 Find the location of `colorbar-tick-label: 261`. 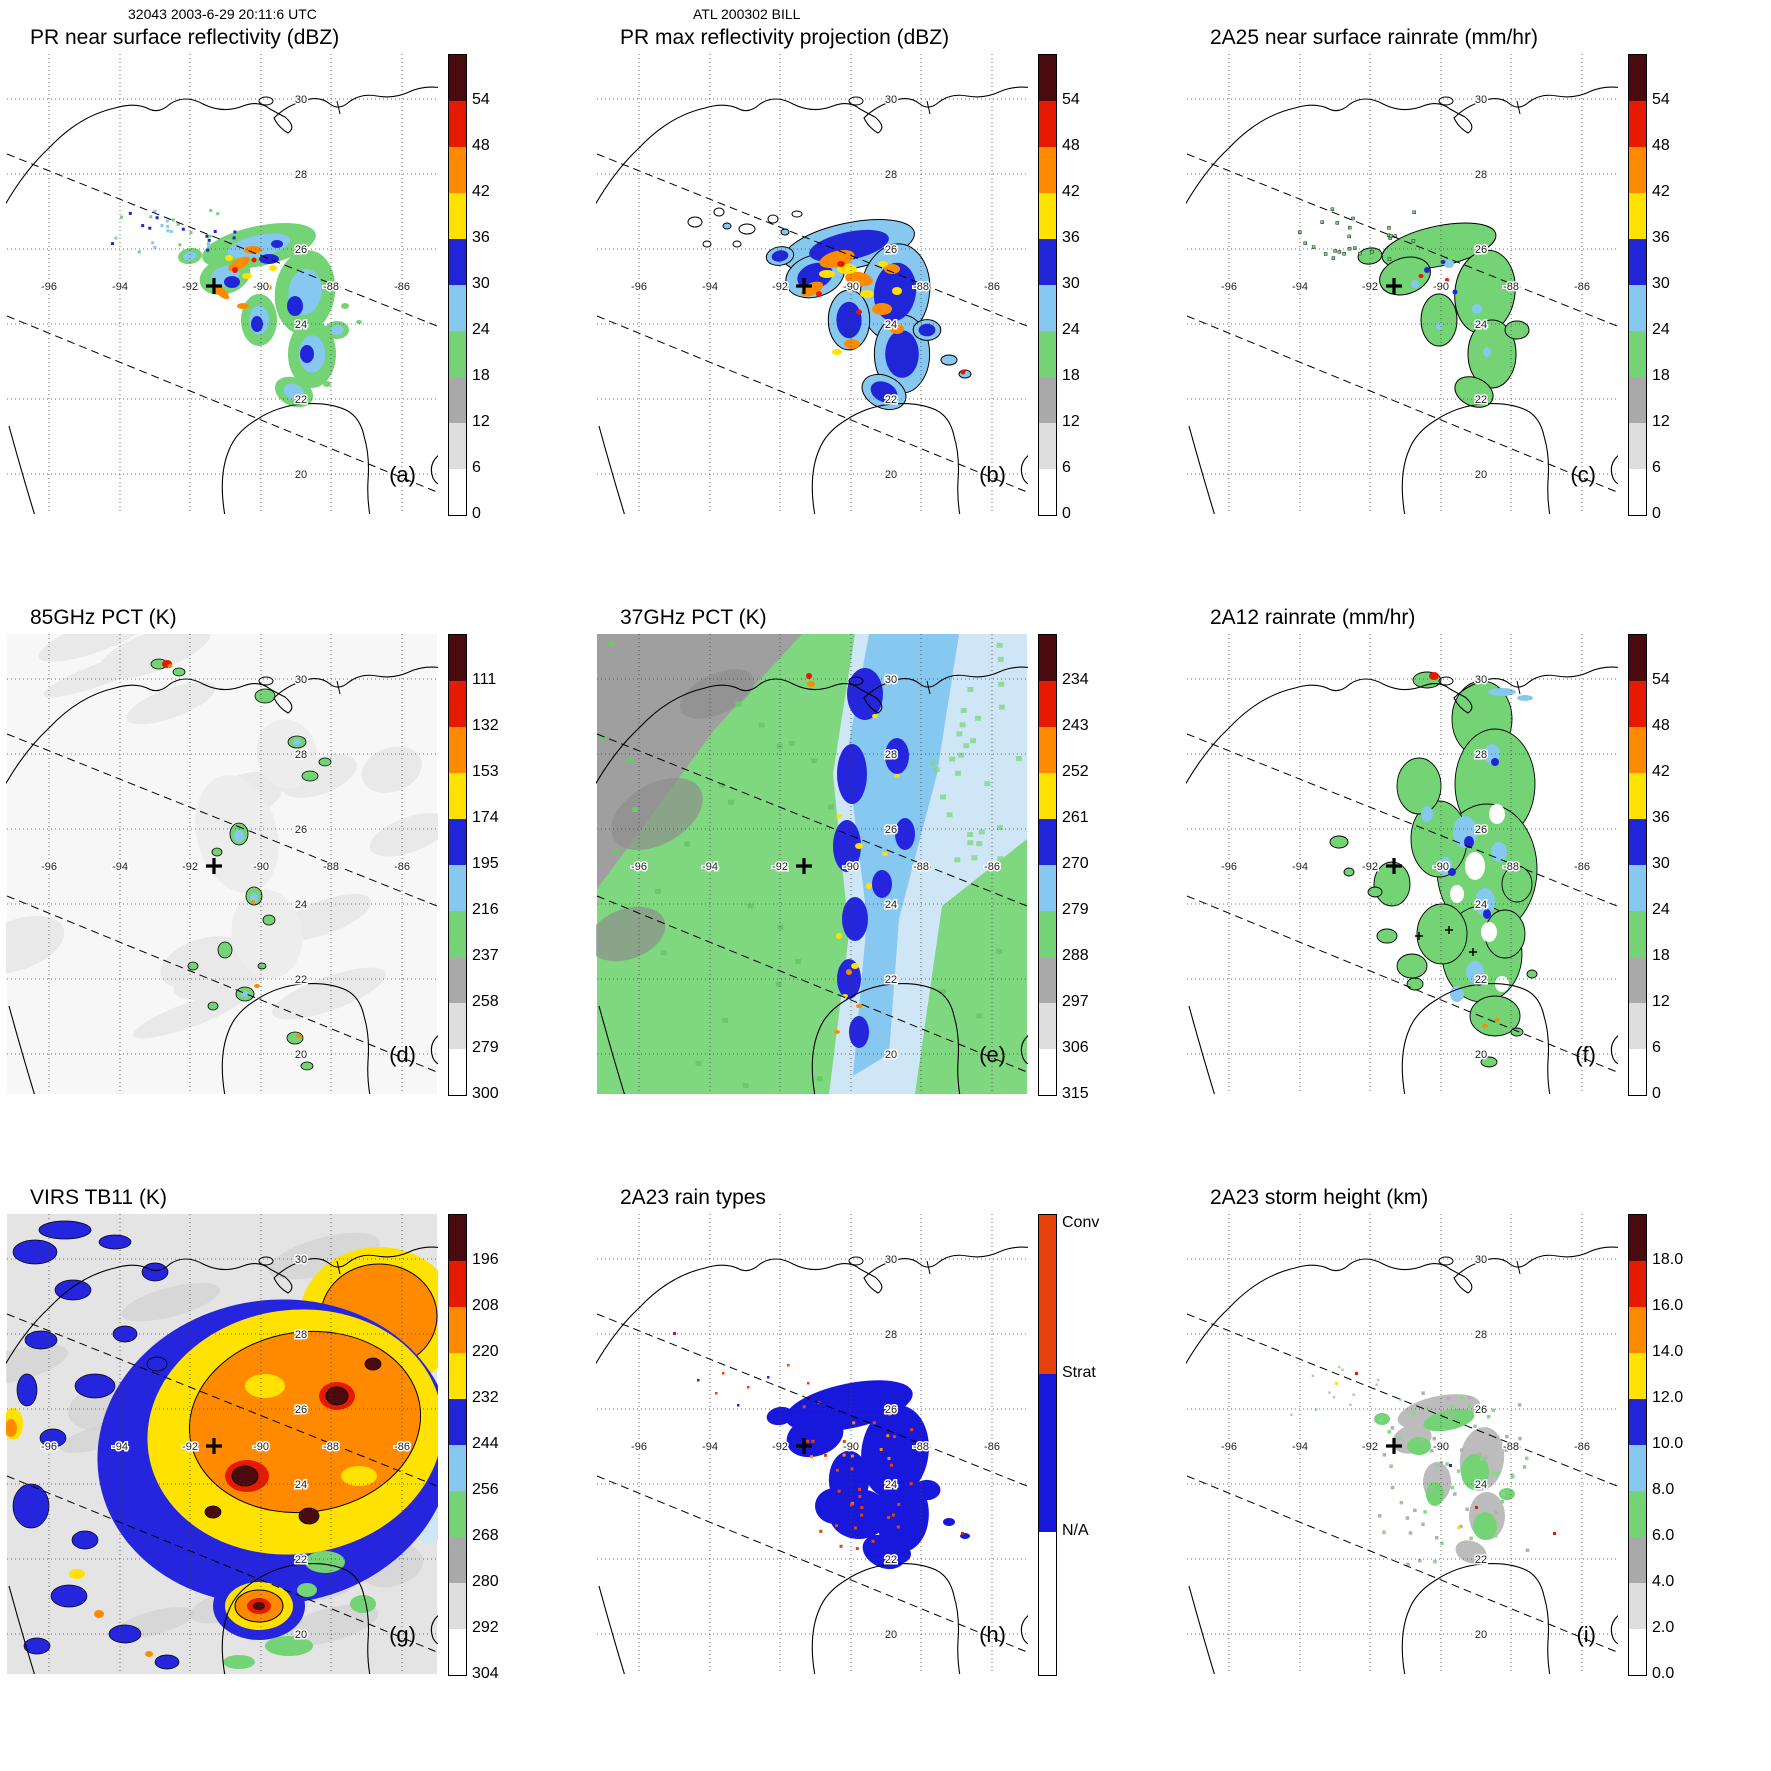

colorbar-tick-label: 261 is located at coordinates (1075, 817).